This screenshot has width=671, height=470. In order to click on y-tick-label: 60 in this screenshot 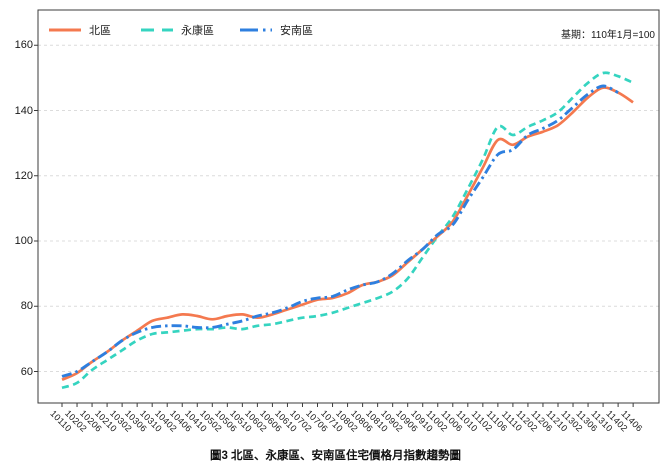, I will do `click(26, 371)`.